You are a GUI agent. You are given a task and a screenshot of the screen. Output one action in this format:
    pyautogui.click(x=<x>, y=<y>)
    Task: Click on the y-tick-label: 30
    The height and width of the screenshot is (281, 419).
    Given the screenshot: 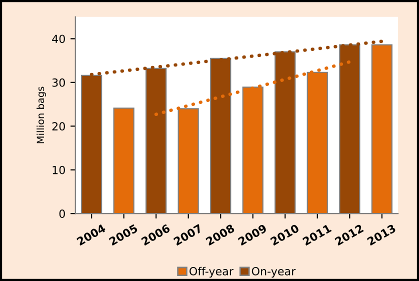 What is the action you would take?
    pyautogui.click(x=58, y=82)
    